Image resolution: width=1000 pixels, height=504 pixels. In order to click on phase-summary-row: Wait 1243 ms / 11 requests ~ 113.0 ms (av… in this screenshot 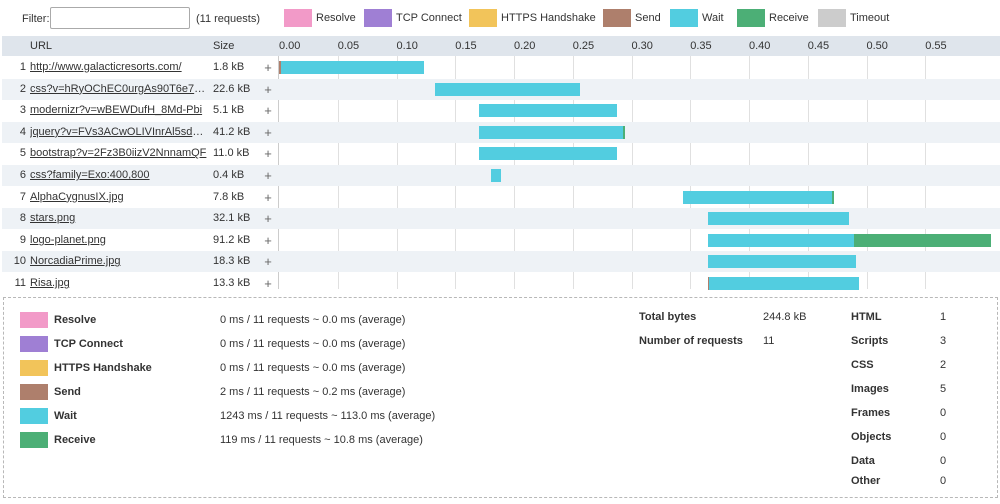, I will do `click(230, 416)`.